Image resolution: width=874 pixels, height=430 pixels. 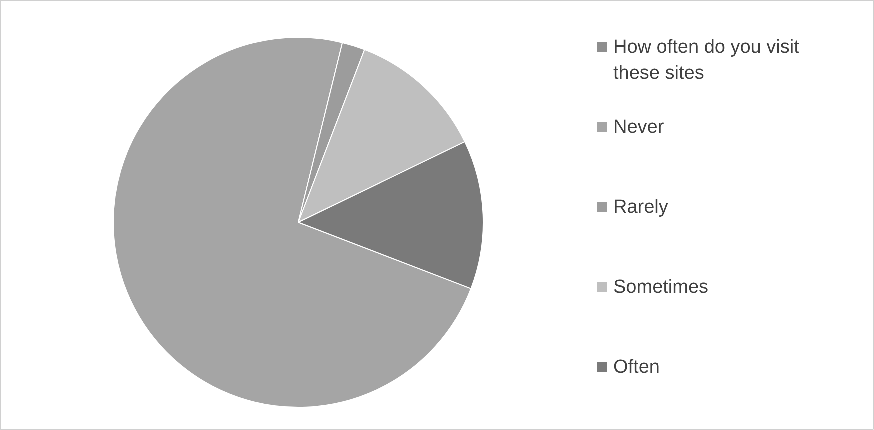 I want to click on legend-label: Often, so click(x=637, y=367).